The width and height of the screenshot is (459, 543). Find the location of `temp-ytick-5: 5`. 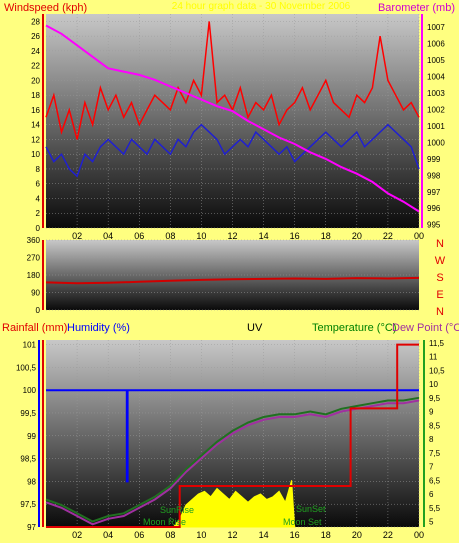

temp-ytick-5: 5 is located at coordinates (431, 522).